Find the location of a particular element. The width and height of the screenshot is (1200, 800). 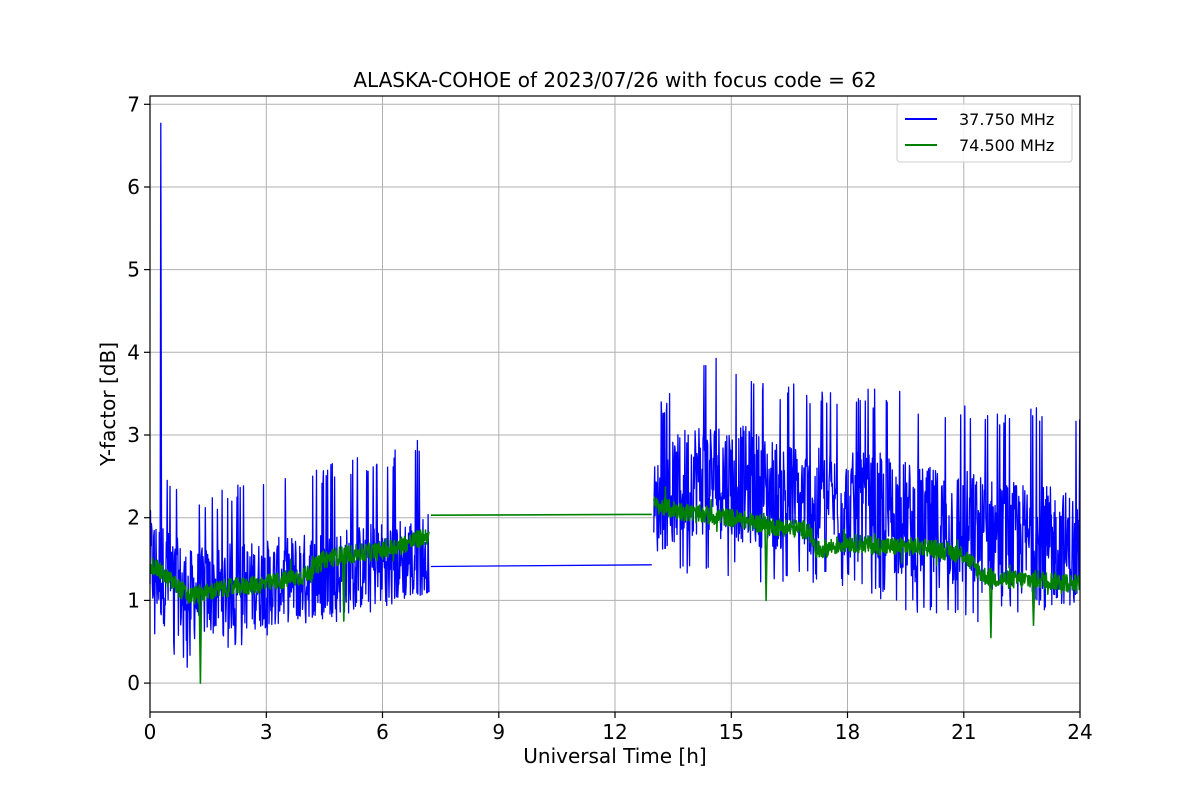

legend: 37.750 MHz 74.500 MHz is located at coordinates (984, 133).